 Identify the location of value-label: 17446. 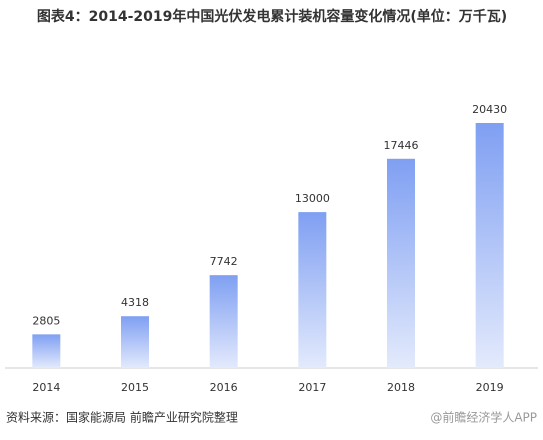
(401, 145).